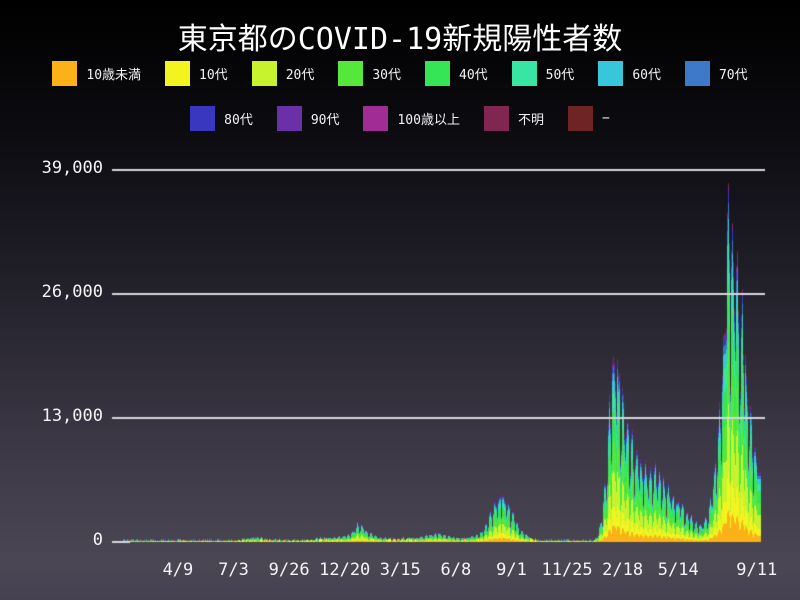 Image resolution: width=800 pixels, height=600 pixels. Describe the element at coordinates (560, 75) in the screenshot. I see `legend-label: 50代` at that location.